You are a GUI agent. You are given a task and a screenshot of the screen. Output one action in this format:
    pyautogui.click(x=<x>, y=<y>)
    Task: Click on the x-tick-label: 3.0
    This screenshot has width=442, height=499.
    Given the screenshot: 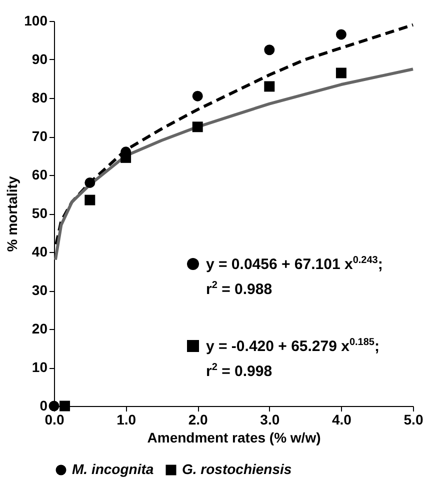 What is the action you would take?
    pyautogui.click(x=270, y=420)
    